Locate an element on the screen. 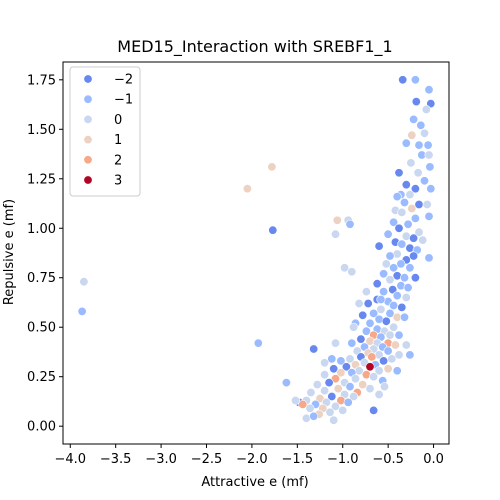 The width and height of the screenshot is (500, 500). x-tick-label: −3.0 is located at coordinates (161, 459).